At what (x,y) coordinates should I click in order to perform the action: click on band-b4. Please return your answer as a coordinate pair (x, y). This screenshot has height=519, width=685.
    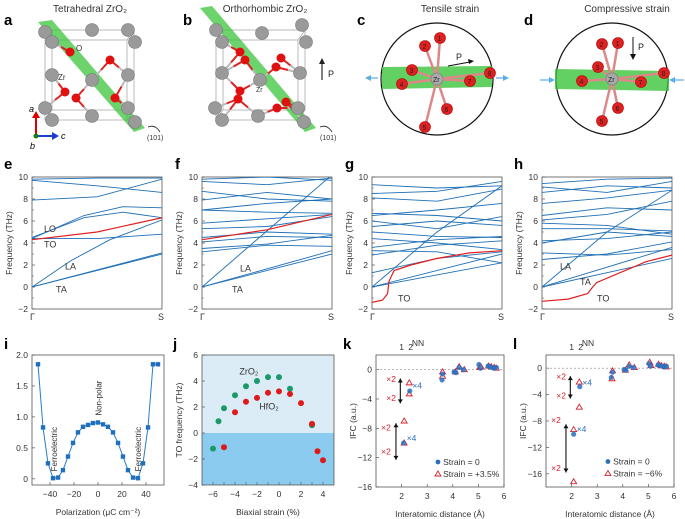
    Looking at the image, I should click on (267, 234).